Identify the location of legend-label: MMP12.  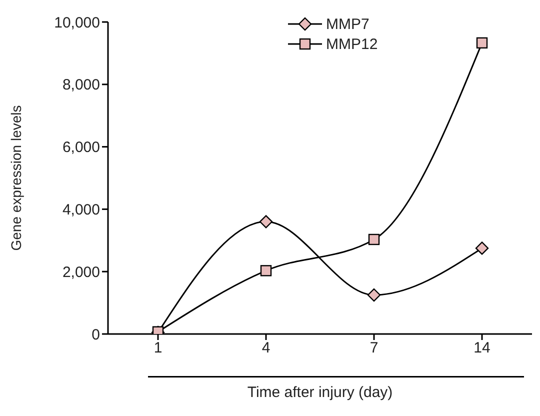
(352, 44).